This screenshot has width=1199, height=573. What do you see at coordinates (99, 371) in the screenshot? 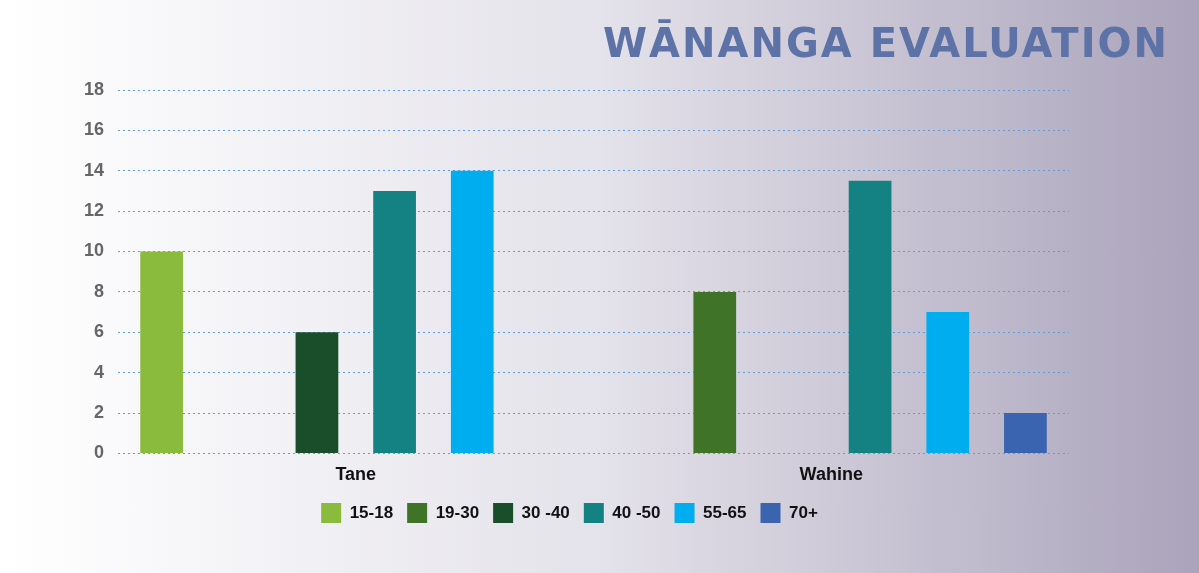
I see `y-tick-label: 4` at bounding box center [99, 371].